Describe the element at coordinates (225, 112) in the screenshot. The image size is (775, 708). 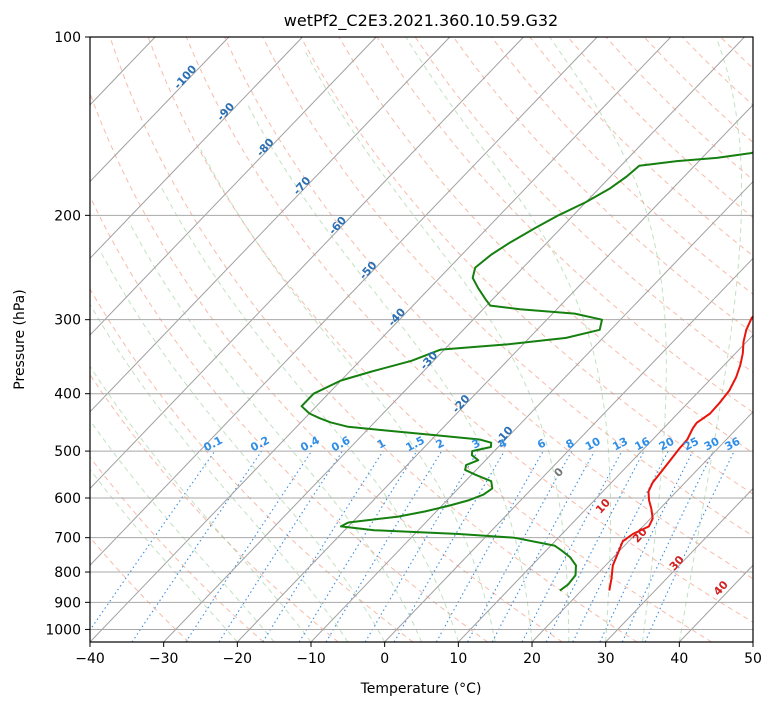
I see `dry-adiabat-label: -90` at that location.